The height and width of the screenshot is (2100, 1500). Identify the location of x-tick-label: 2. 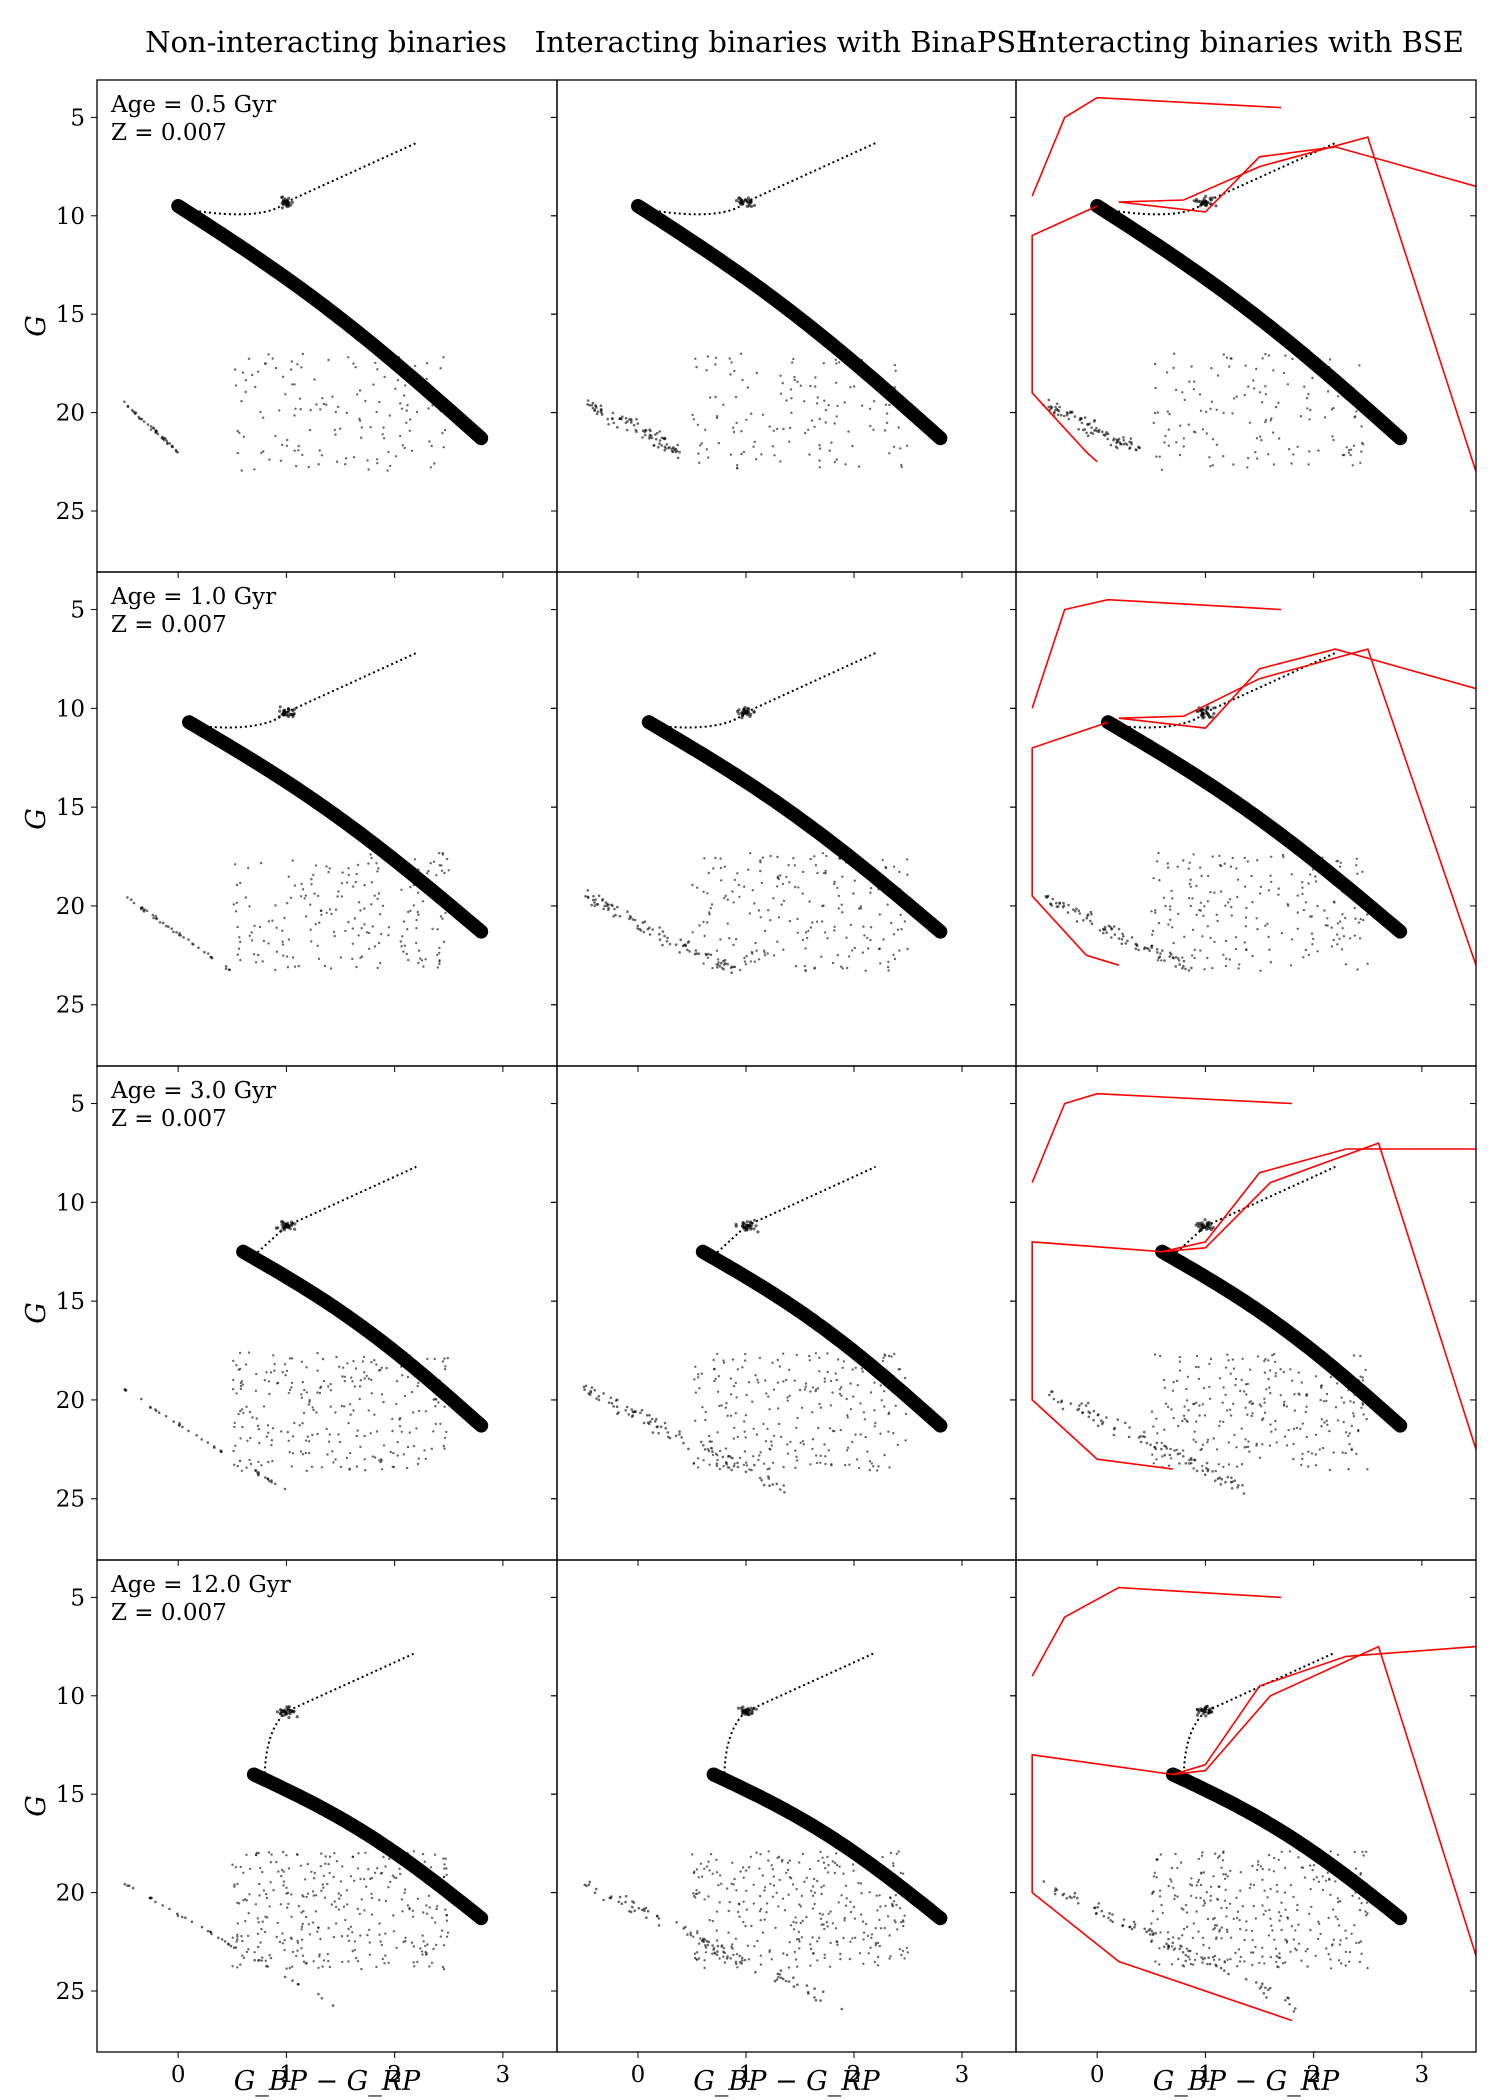
(394, 2075).